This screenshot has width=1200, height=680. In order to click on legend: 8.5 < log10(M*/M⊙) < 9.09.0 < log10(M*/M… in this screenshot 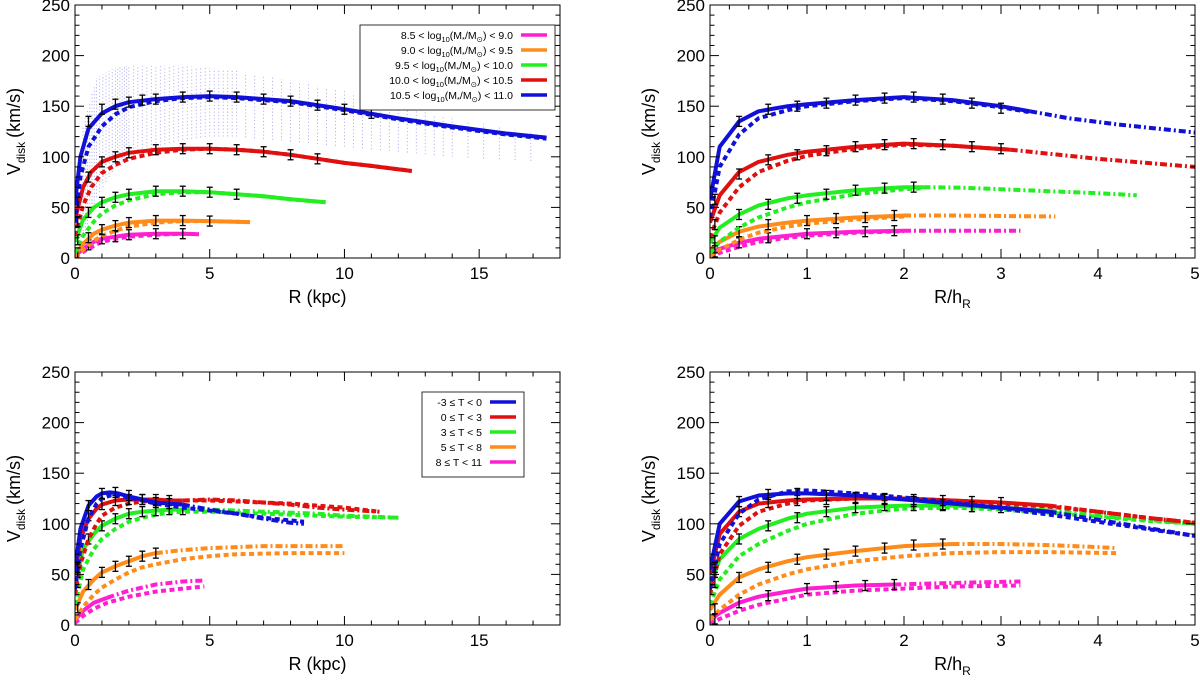, I will do `click(457, 67)`.